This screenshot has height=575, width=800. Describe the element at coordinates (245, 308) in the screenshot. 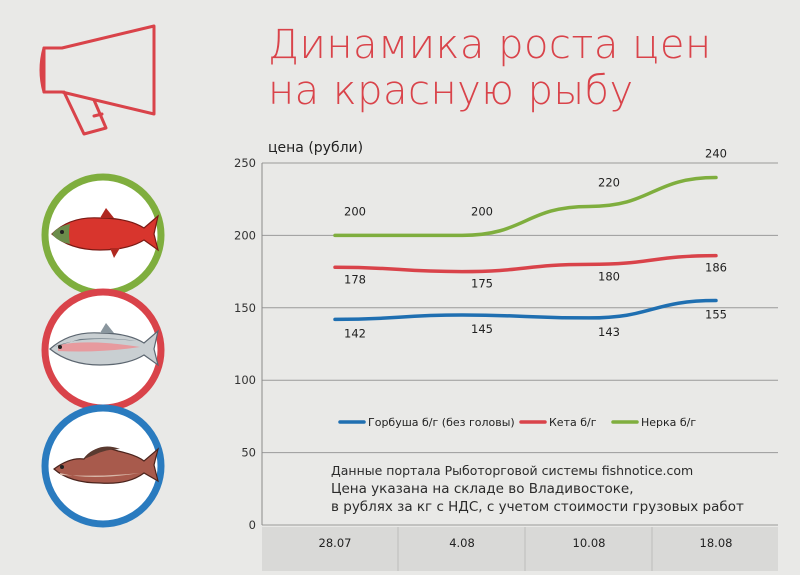

I see `y-tick-label: 150` at that location.